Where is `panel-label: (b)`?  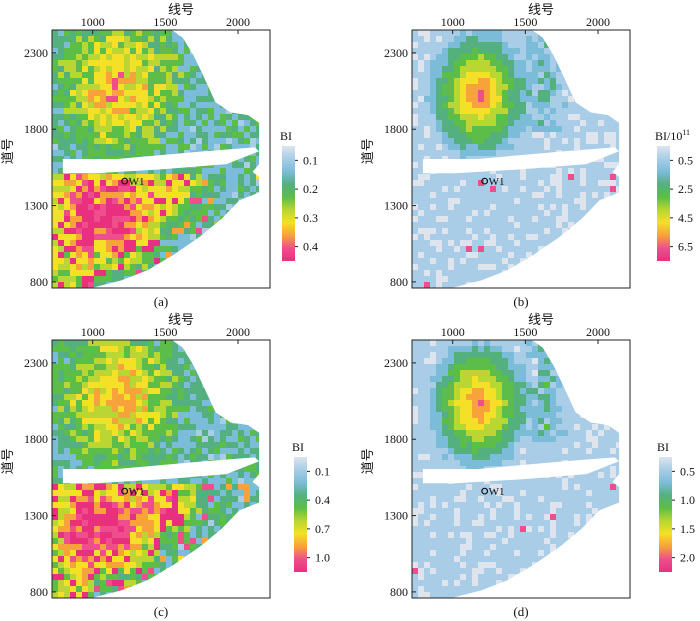 panel-label: (b) is located at coordinates (520, 301).